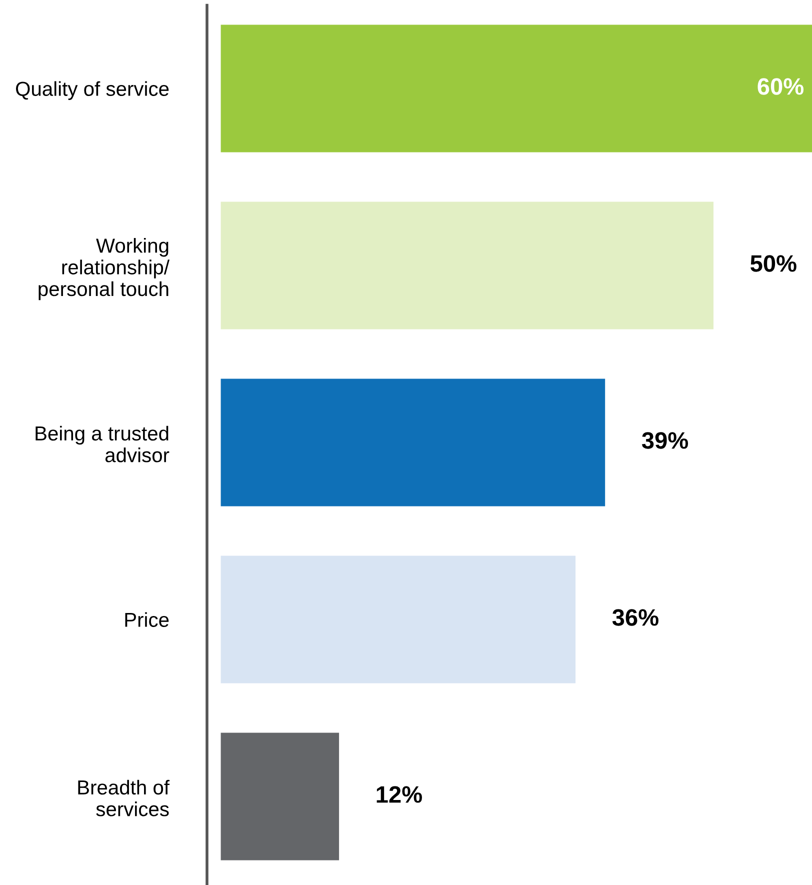 The image size is (812, 885). I want to click on data-label: 36%, so click(635, 617).